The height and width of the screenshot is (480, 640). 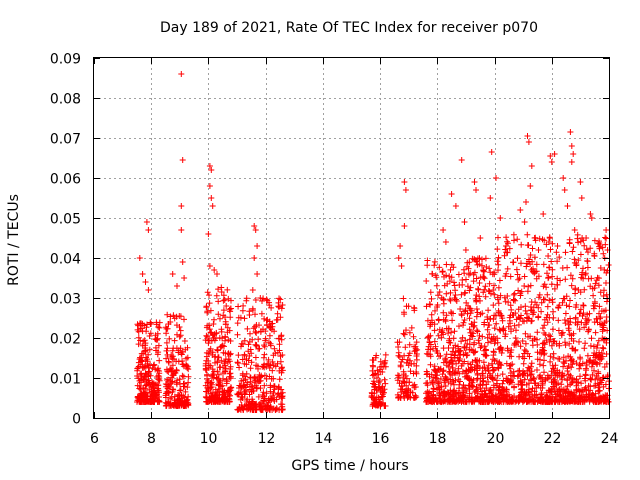 I want to click on x-tick-label: 20, so click(x=496, y=439).